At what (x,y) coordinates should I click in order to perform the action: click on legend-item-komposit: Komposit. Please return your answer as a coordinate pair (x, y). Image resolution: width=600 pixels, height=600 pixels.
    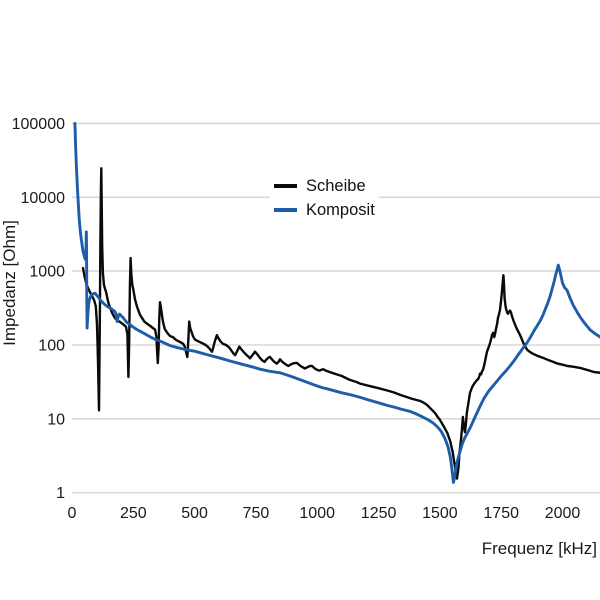
    Looking at the image, I should click on (324, 210).